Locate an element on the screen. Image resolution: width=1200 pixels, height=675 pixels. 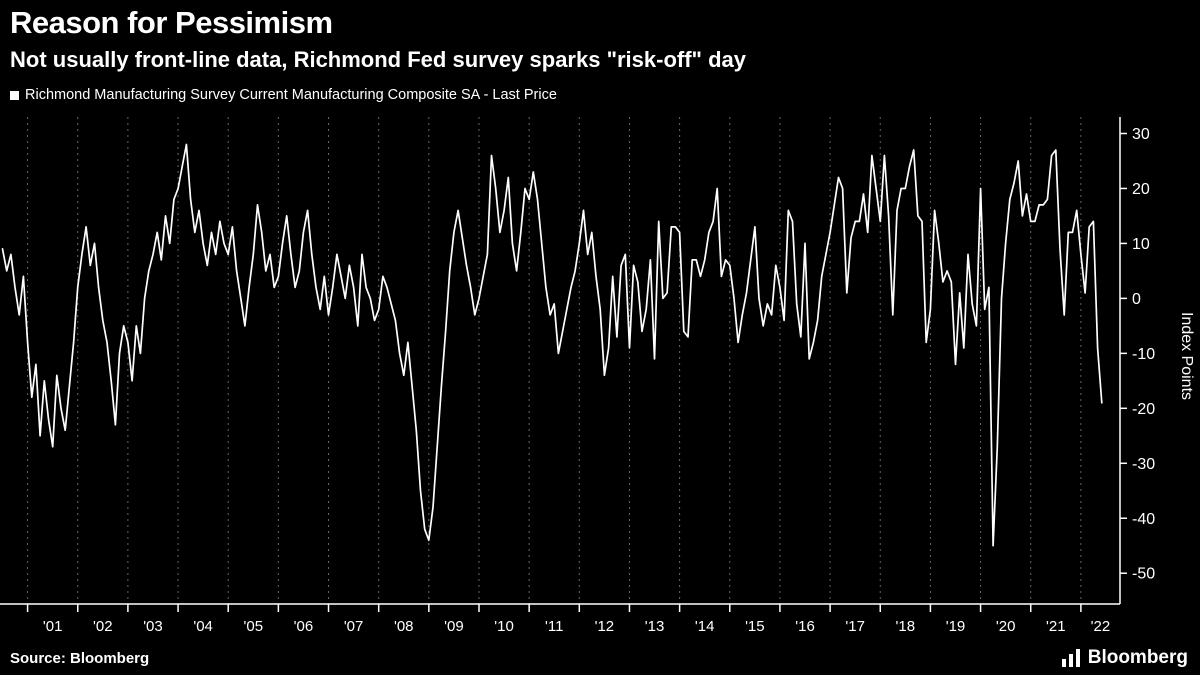
svg-text: 0 is located at coordinates (1136, 299).